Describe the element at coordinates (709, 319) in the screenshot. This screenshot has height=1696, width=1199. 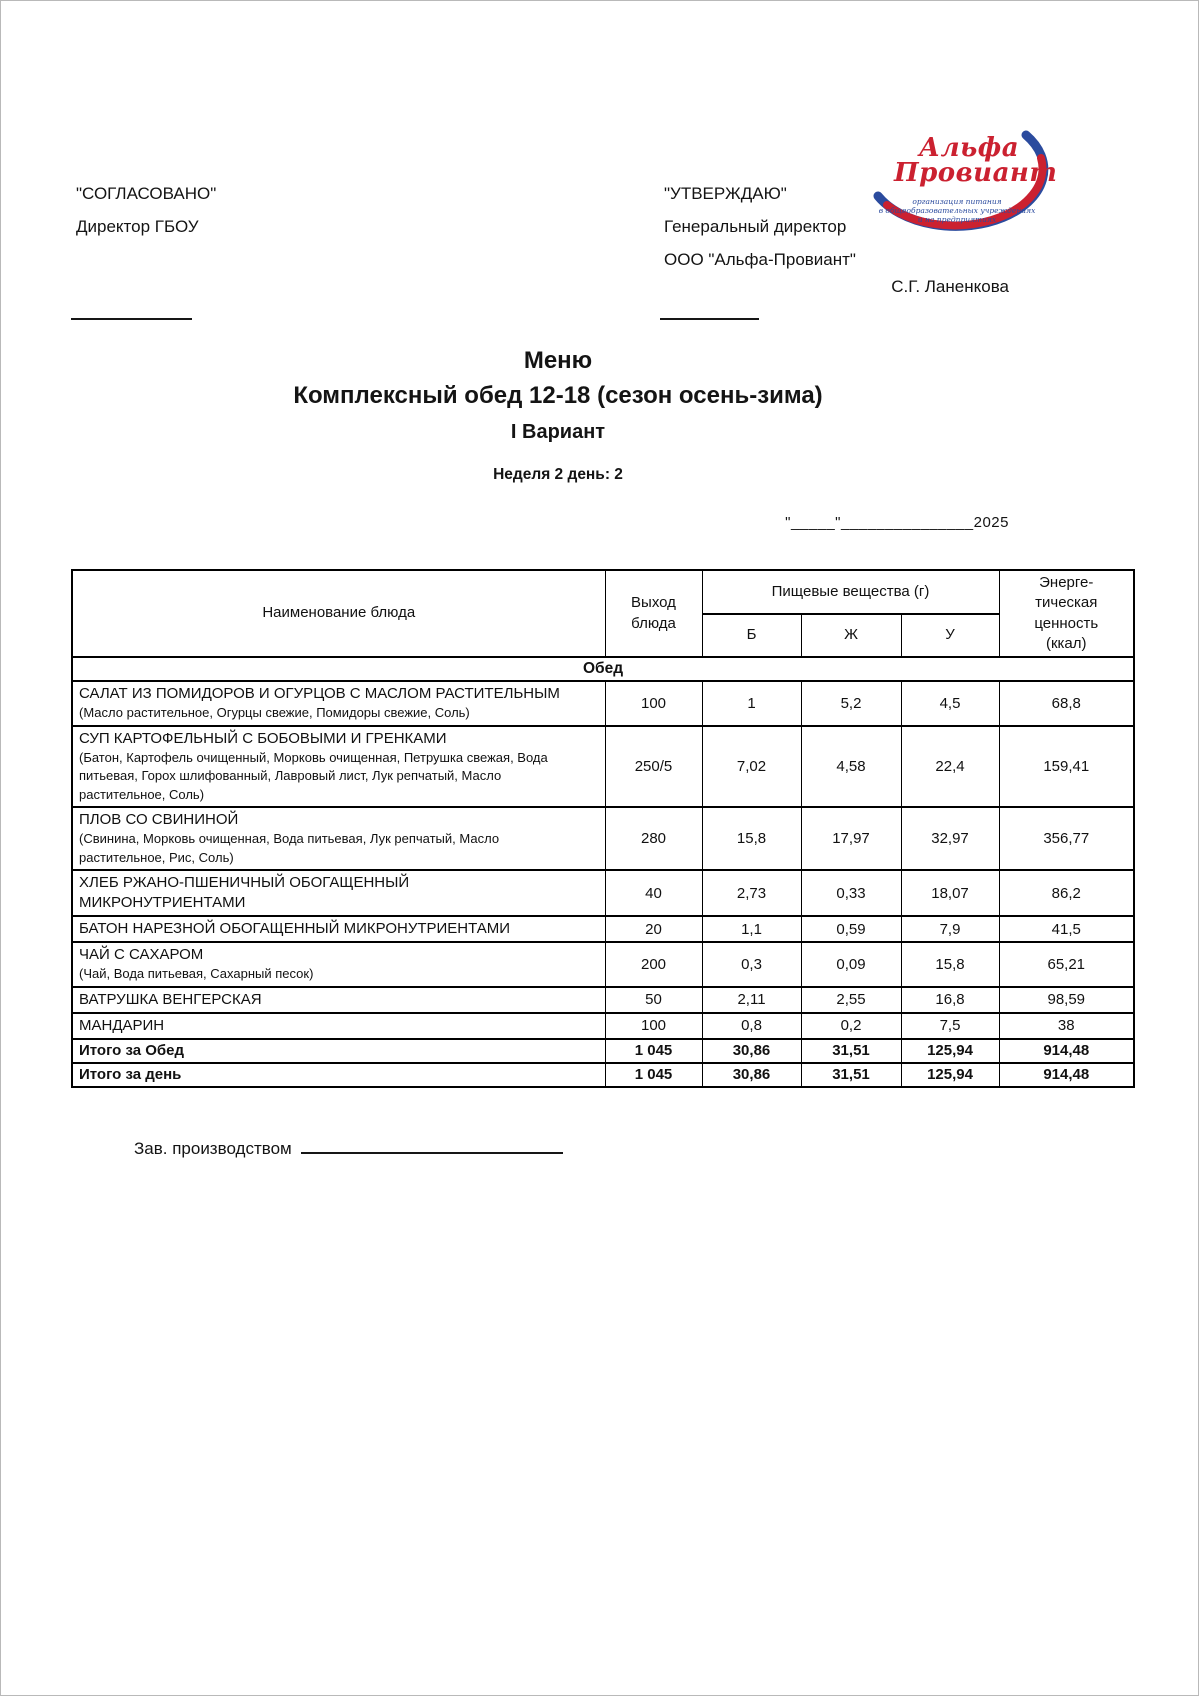
I see `signature-line-right` at that location.